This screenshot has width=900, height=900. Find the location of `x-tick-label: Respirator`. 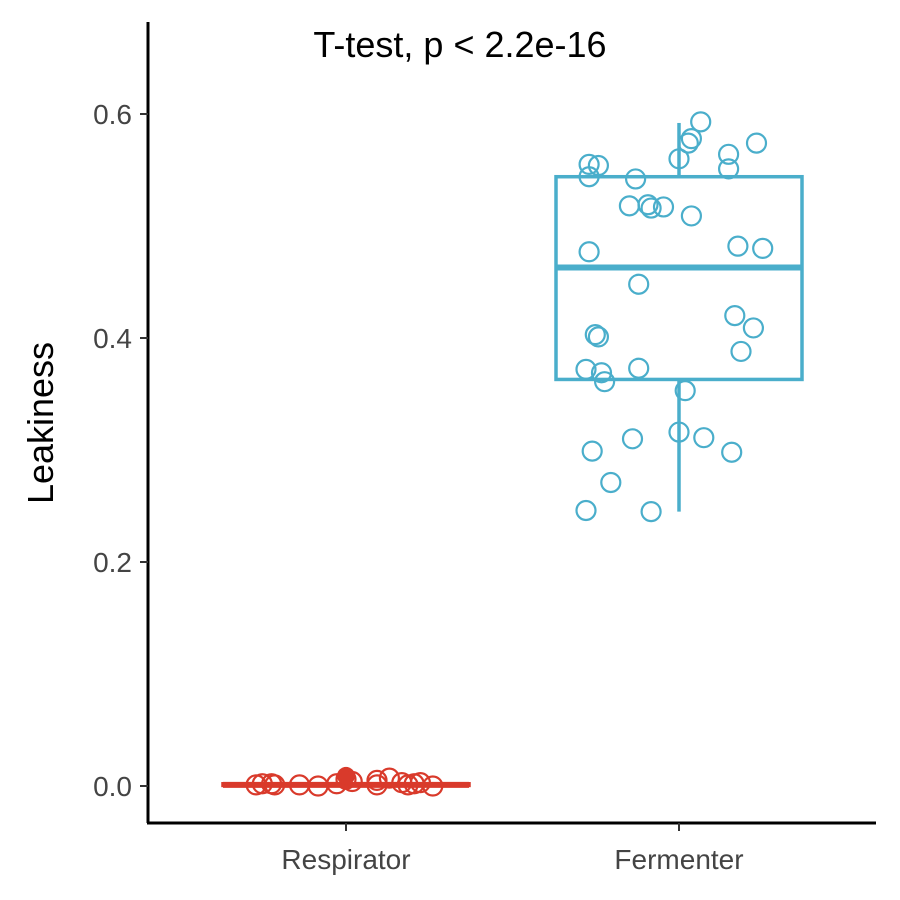

x-tick-label: Respirator is located at coordinates (345, 859).